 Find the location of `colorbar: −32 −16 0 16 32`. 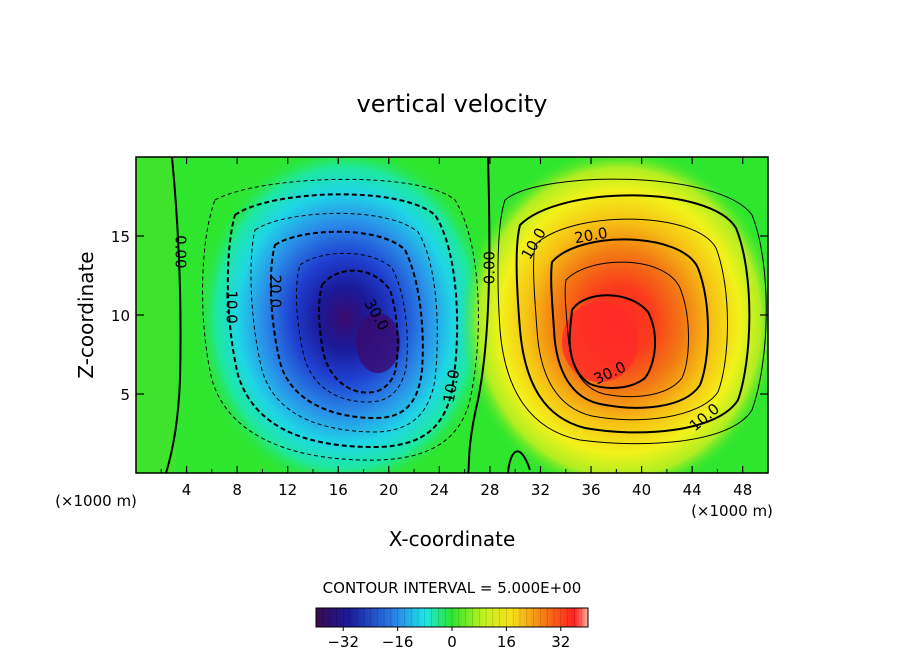

colorbar: −32 −16 0 16 32 is located at coordinates (452, 629).